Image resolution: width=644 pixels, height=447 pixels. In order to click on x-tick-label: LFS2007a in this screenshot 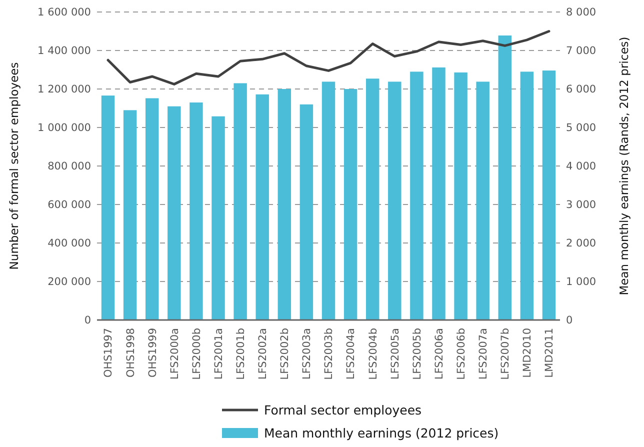, I will do `click(484, 354)`.